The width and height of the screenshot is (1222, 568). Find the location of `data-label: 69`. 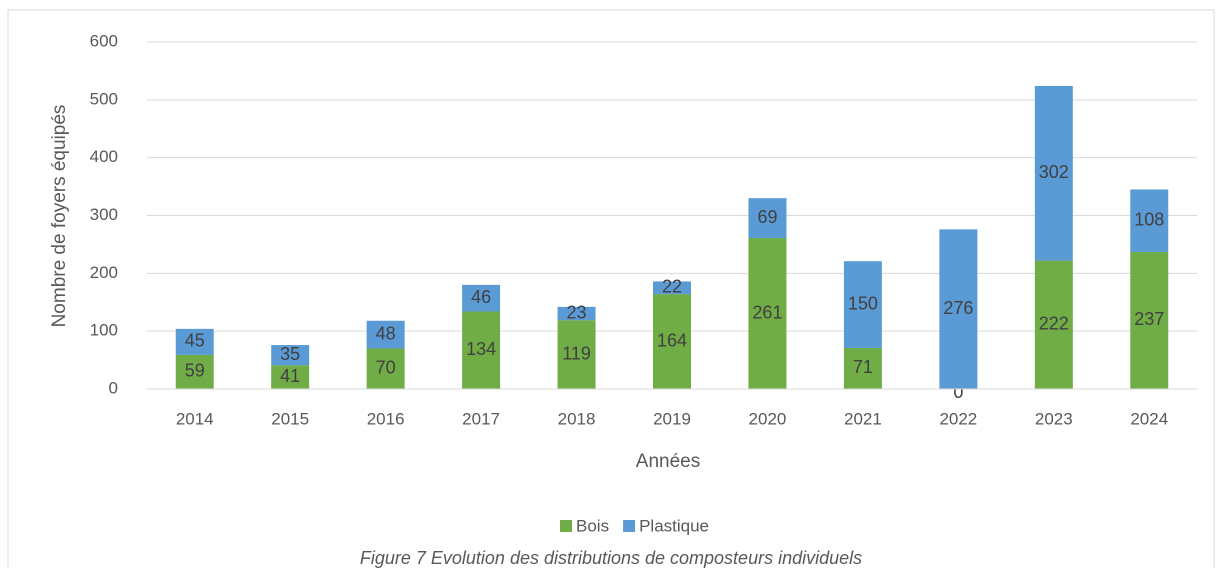

data-label: 69 is located at coordinates (767, 217).